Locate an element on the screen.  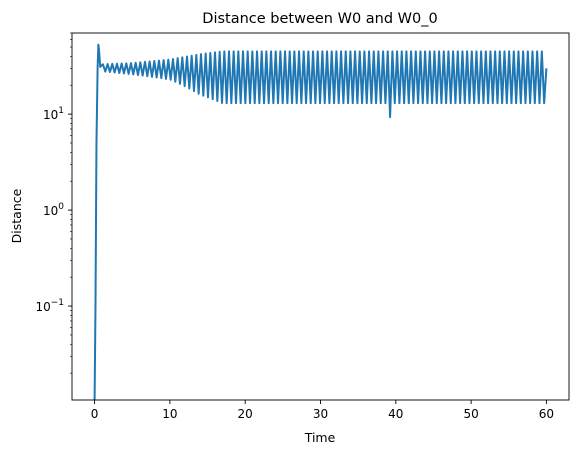
x-tick-label: 0 is located at coordinates (95, 414).